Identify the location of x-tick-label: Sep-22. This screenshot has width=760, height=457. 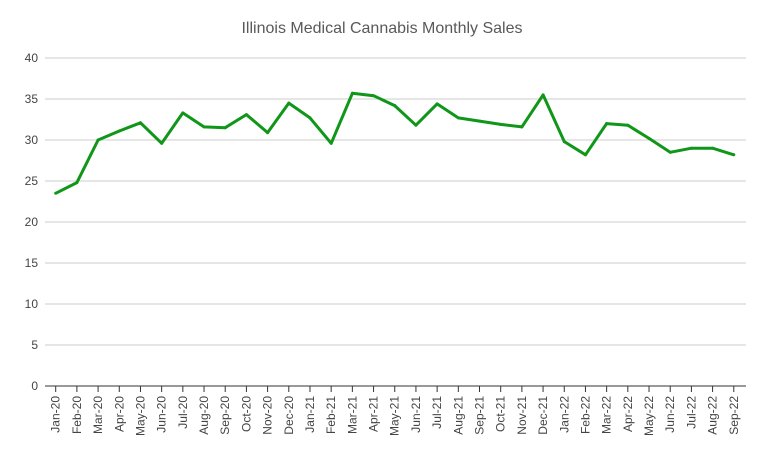
(734, 415).